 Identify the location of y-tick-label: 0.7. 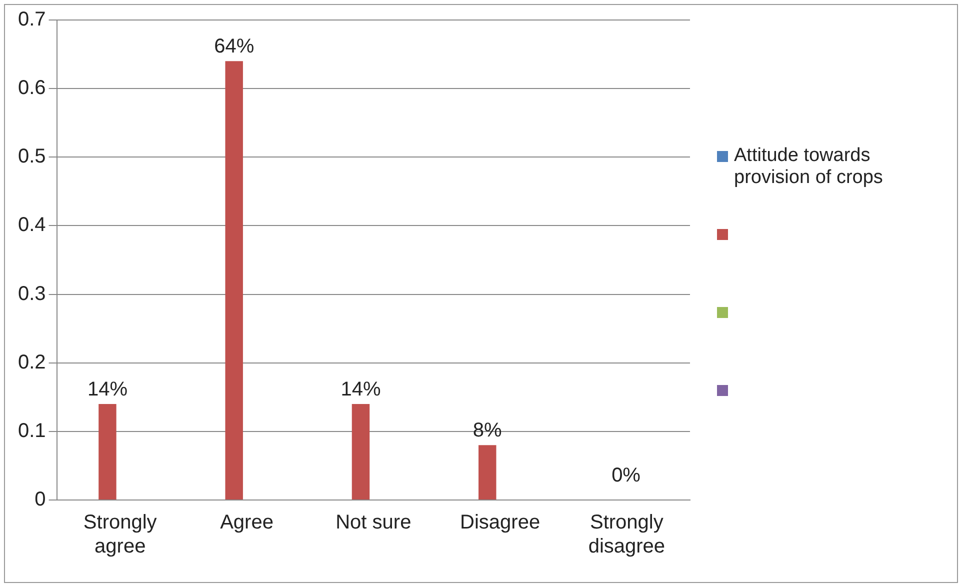
(32, 19).